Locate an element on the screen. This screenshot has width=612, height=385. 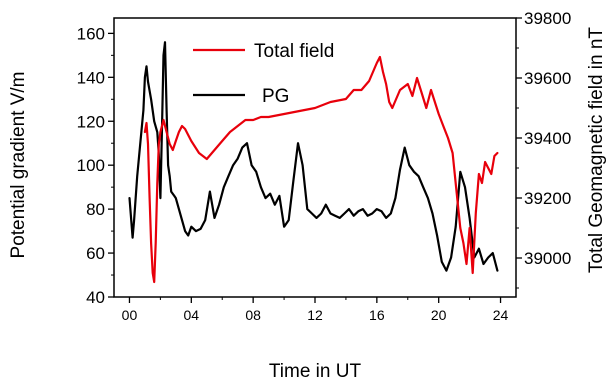
y-left-tick-label: 80 is located at coordinates (95, 209).